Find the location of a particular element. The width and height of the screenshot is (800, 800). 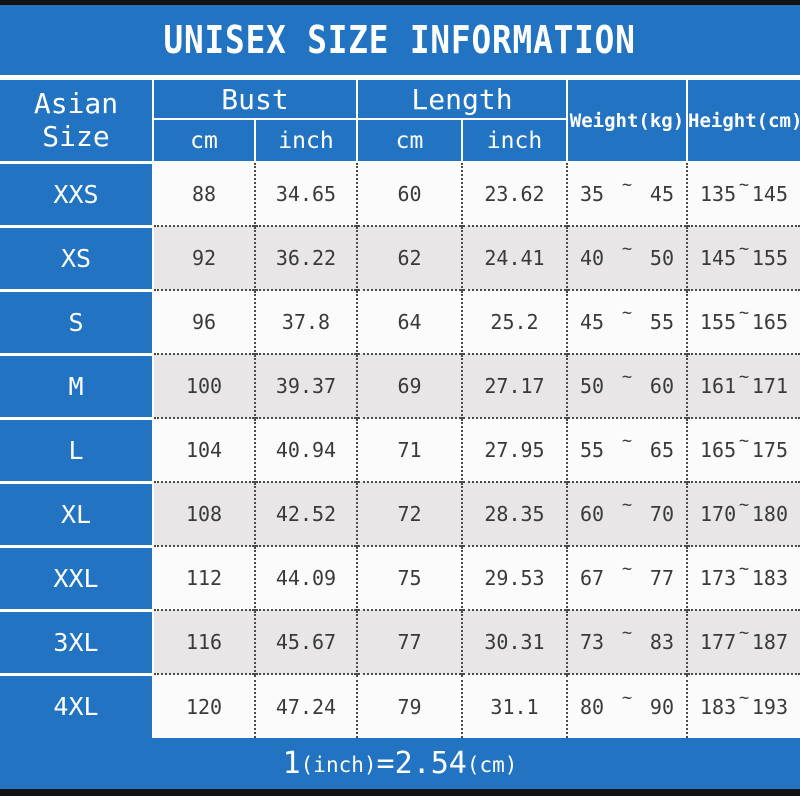

table-row: 4XL 120 47.24 79 31.1 80 ~90 183 ~193 is located at coordinates (400, 705).